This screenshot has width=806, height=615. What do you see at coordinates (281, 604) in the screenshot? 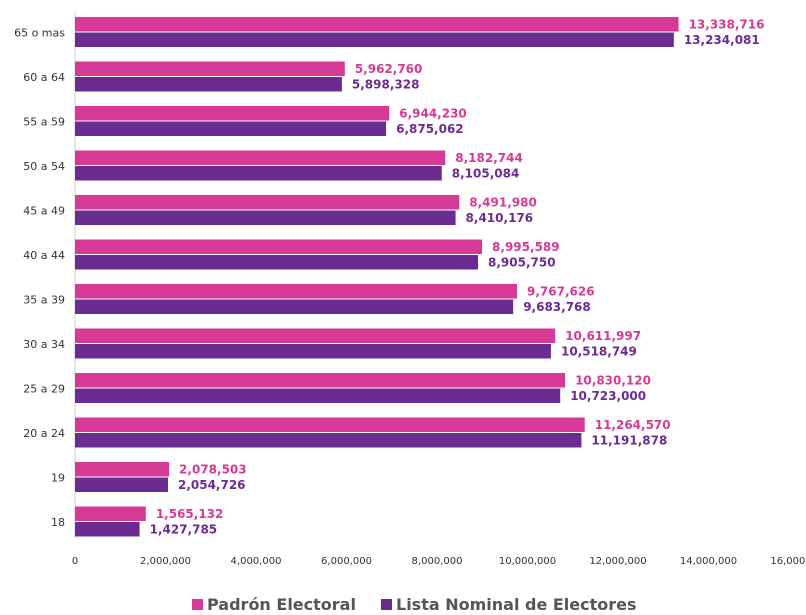
I see `legend-label-padron: Padrón Electoral` at bounding box center [281, 604].